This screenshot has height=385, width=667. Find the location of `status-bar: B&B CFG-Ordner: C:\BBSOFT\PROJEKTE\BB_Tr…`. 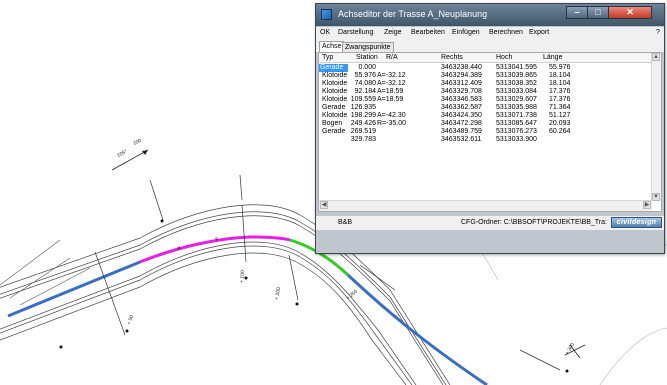

status-bar: B&B CFG-Ordner: C:\BBSOFT\PROJEKTE\BB_Tr… is located at coordinates (490, 222).